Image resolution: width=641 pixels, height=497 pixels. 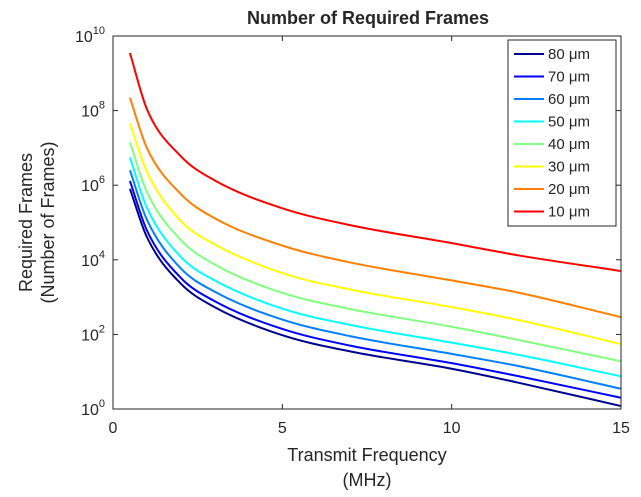 What do you see at coordinates (569, 99) in the screenshot?
I see `legend-entry: 60 μm` at bounding box center [569, 99].